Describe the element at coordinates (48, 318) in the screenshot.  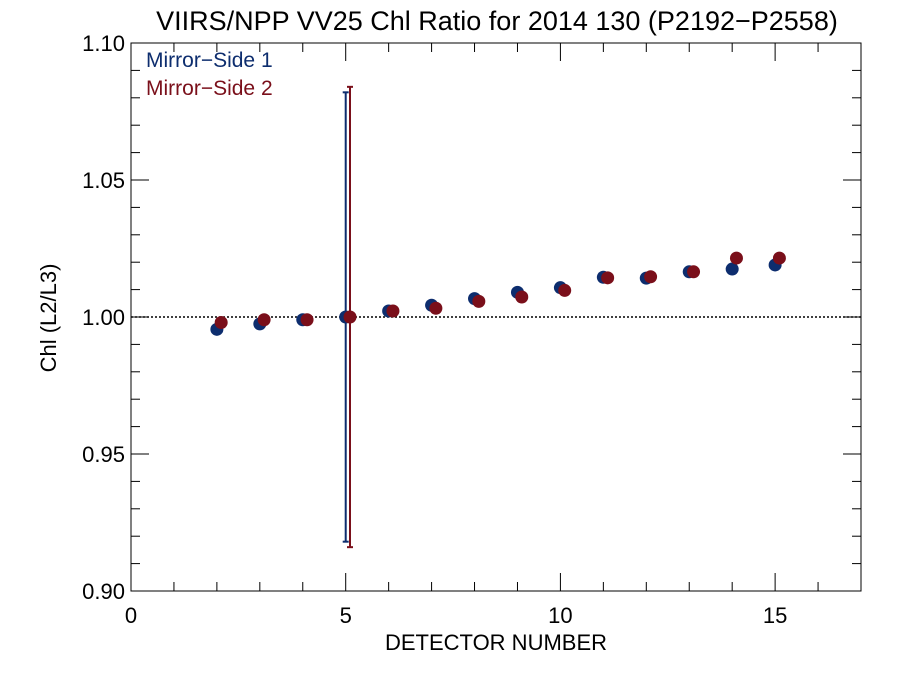
I see `y-axis-label: Chl (L2/L3)` at that location.